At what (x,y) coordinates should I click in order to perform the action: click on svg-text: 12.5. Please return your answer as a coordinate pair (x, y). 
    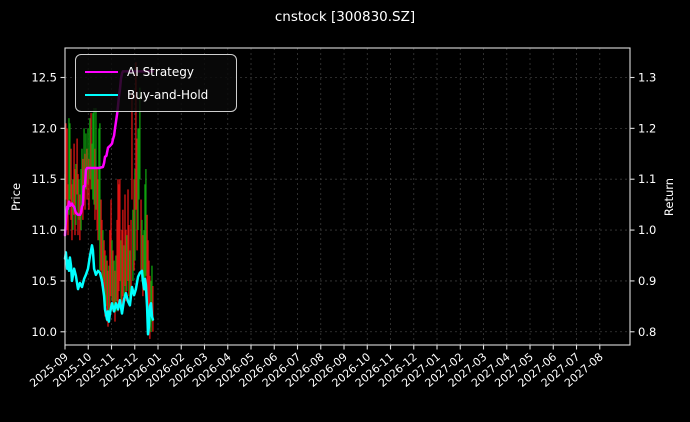
    Looking at the image, I should click on (44, 77).